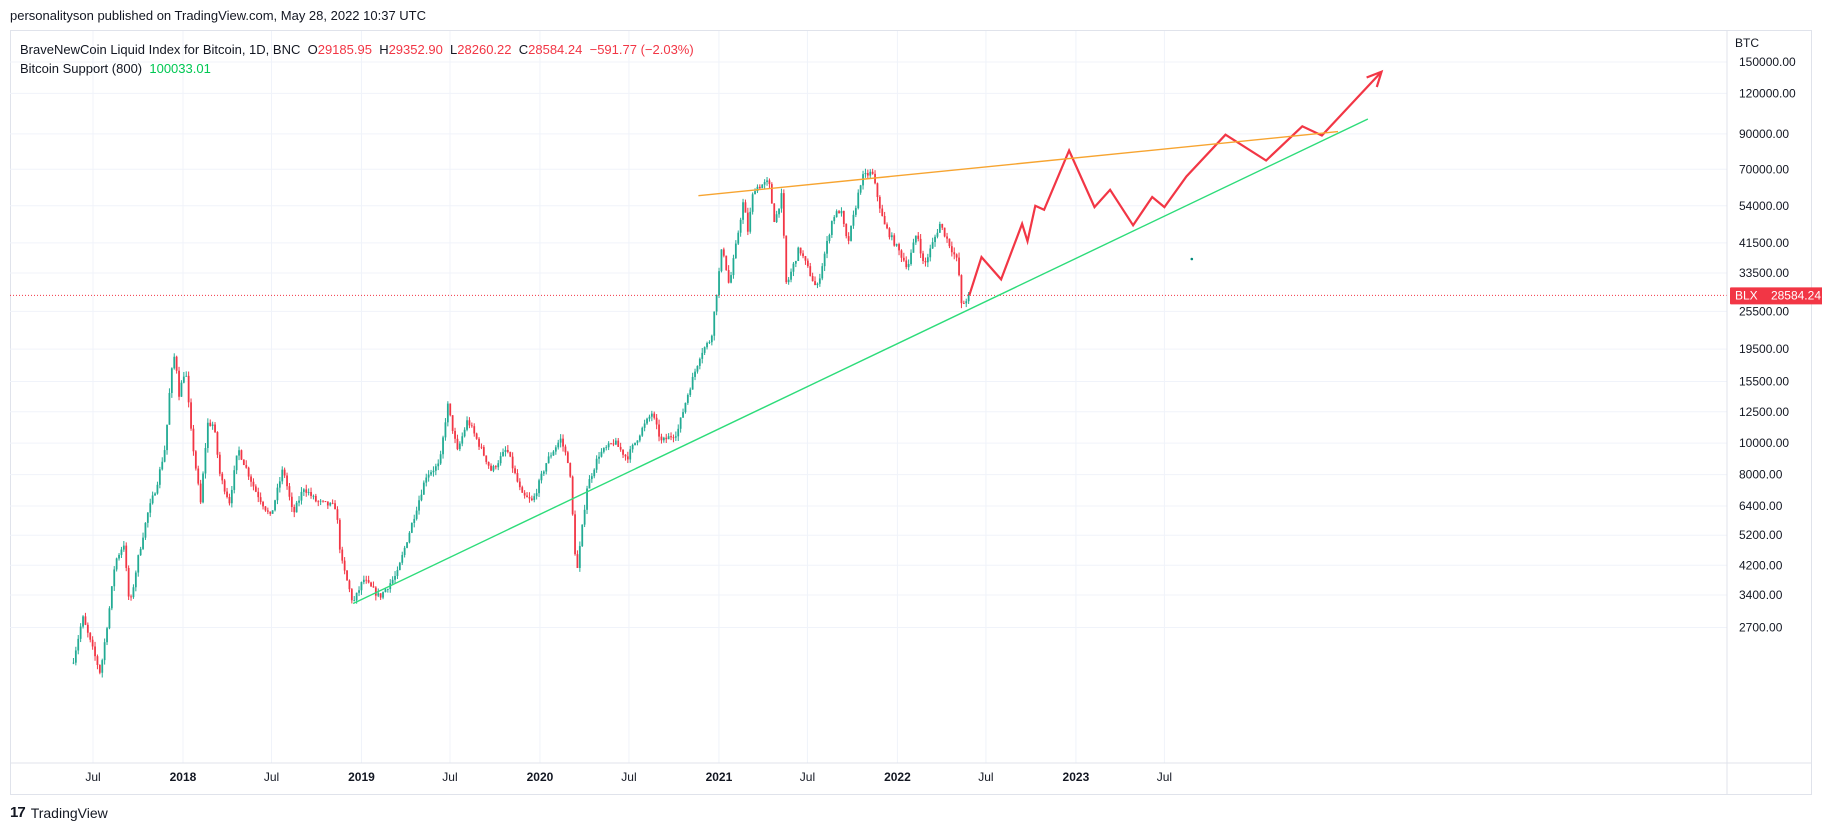  Describe the element at coordinates (641, 49) in the screenshot. I see `legend-change: −591.77 (−2.03%)` at that location.